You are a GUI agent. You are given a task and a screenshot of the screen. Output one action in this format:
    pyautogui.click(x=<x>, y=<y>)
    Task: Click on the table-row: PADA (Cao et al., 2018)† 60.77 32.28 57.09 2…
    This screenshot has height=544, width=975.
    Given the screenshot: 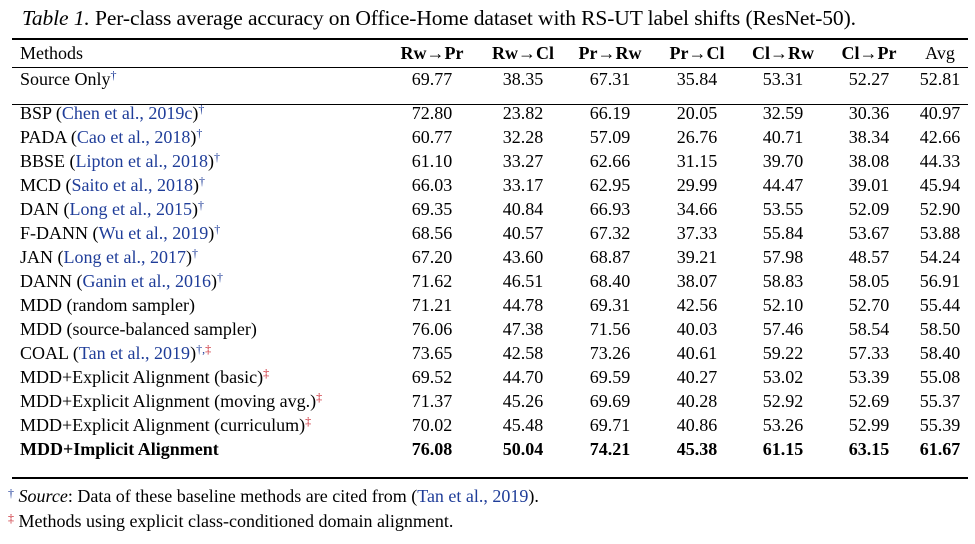 What is the action you would take?
    pyautogui.click(x=490, y=137)
    